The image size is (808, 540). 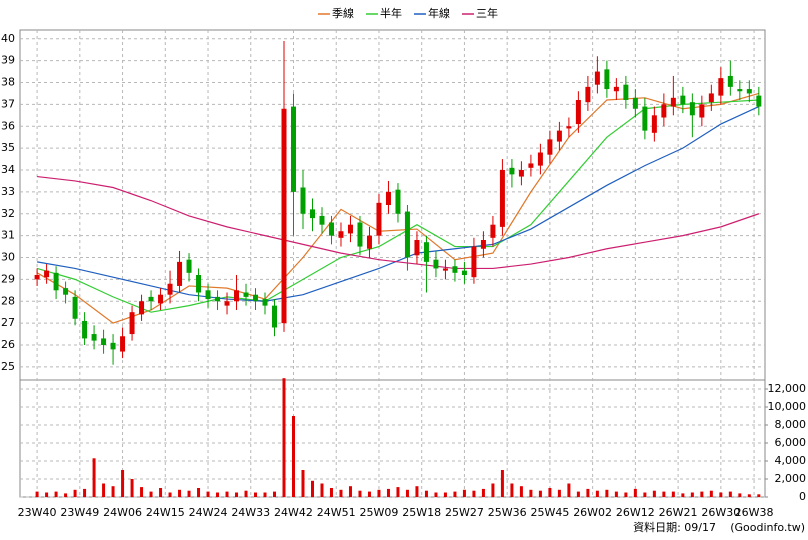 I want to click on y-tick-label: 28, so click(x=8, y=300).